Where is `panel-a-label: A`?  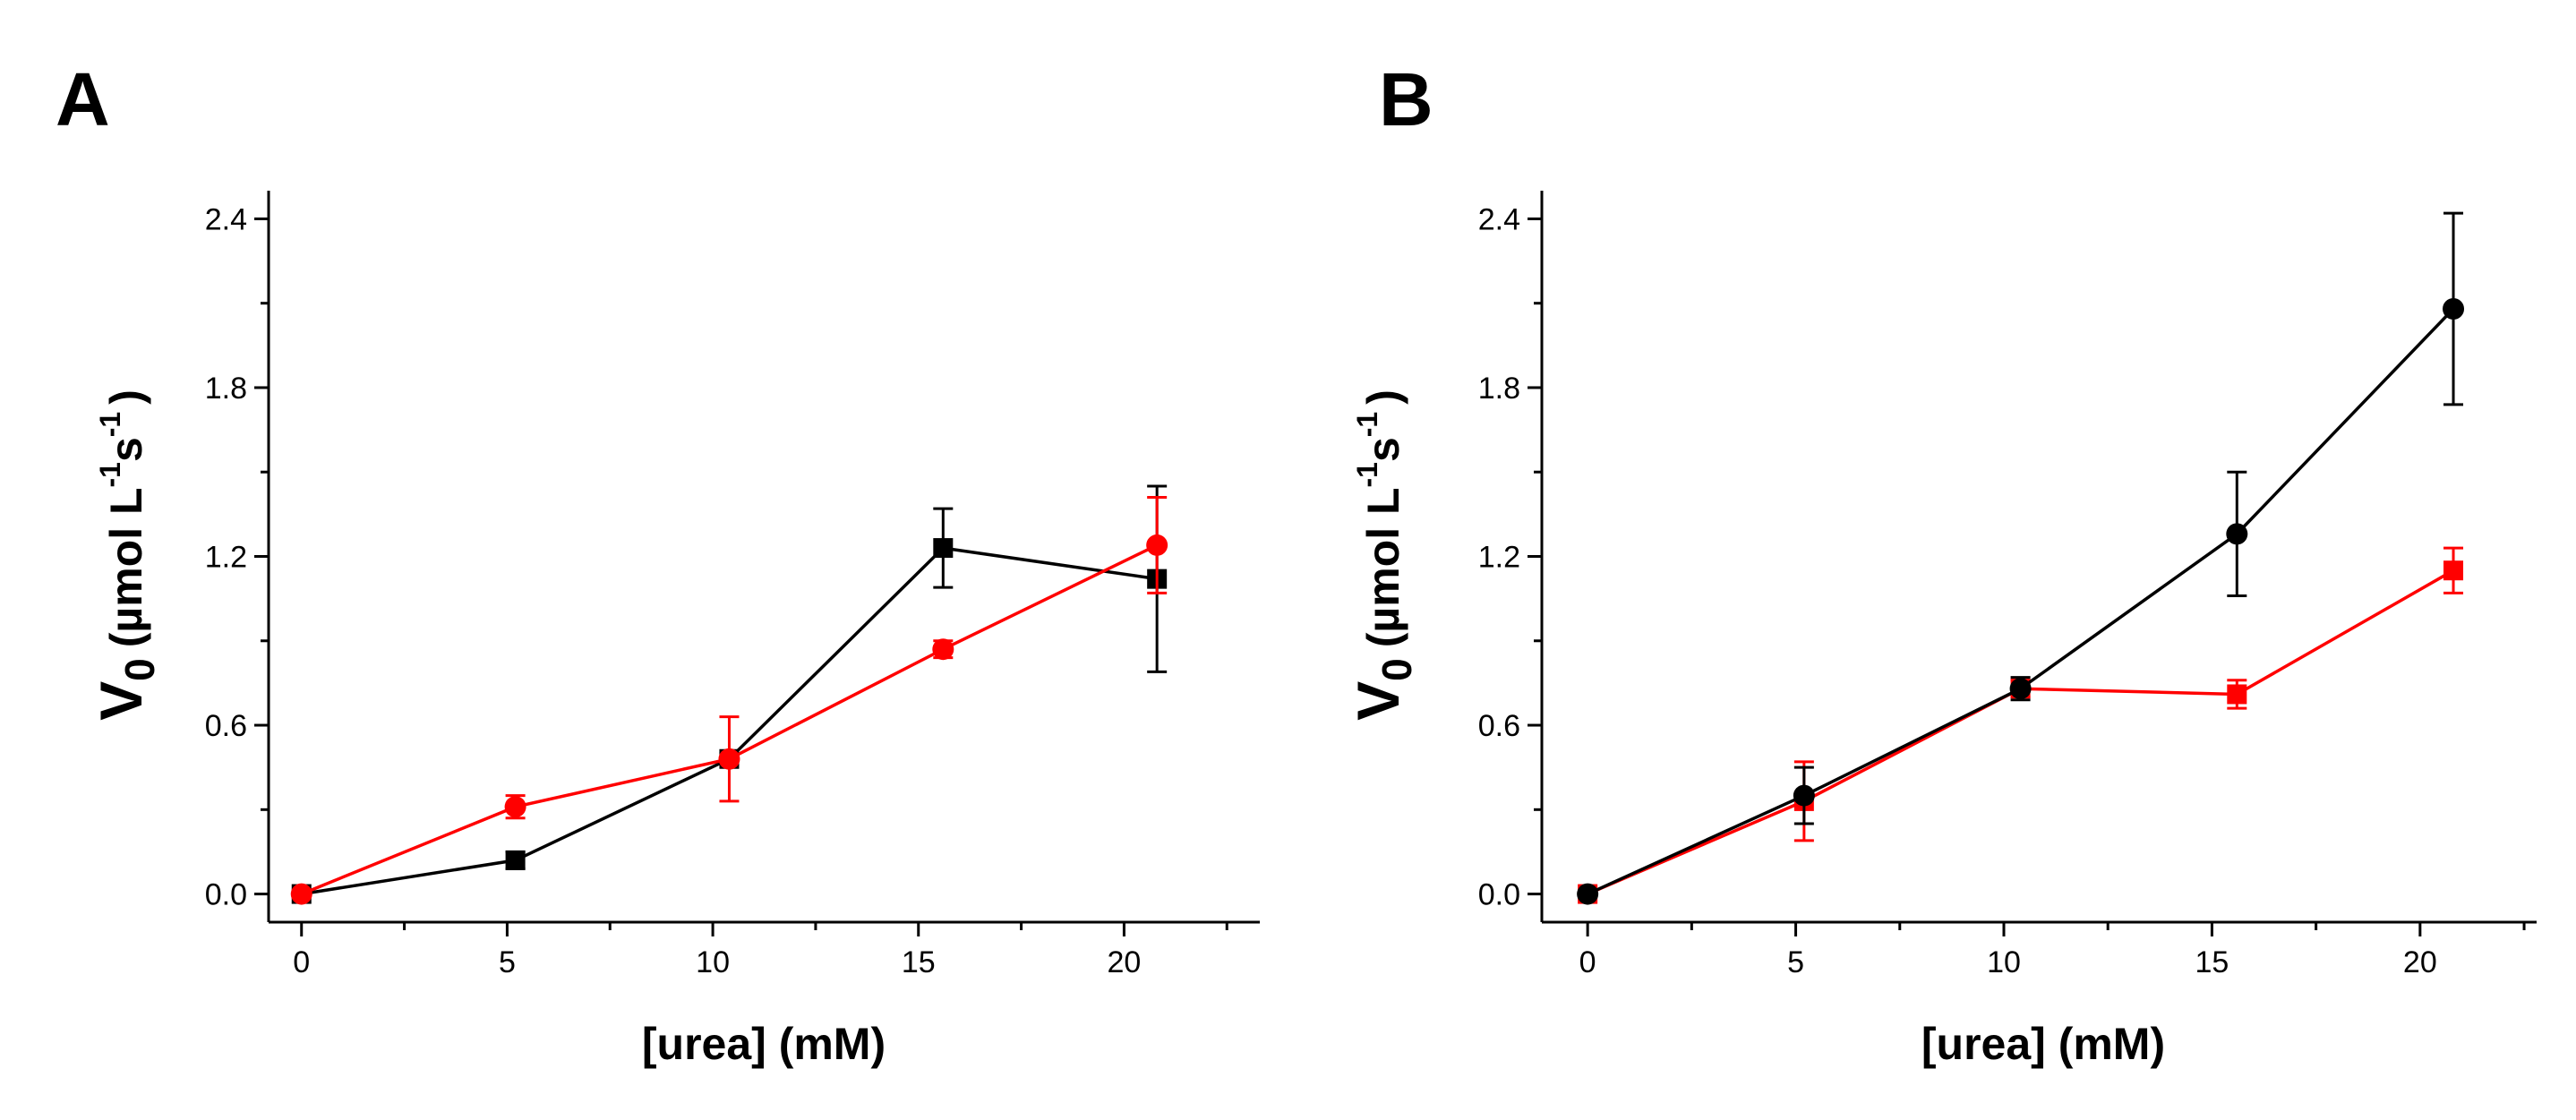 panel-a-label: A is located at coordinates (83, 99).